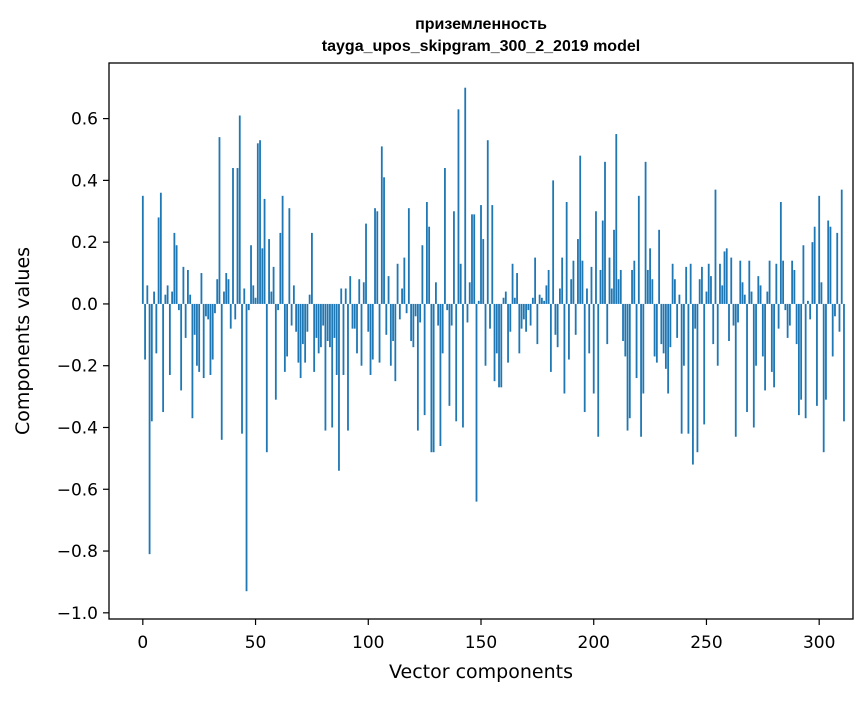 Image resolution: width=867 pixels, height=701 pixels. Describe the element at coordinates (77, 367) in the screenshot. I see `y-tick-label: −0.2` at that location.